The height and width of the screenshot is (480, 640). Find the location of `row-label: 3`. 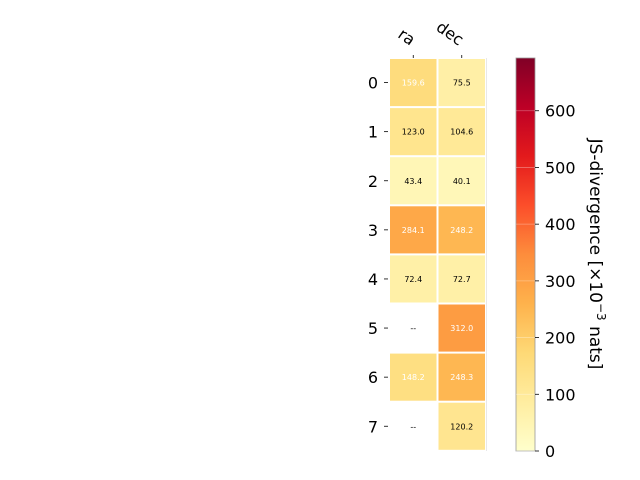

row-label: 3 is located at coordinates (373, 230).